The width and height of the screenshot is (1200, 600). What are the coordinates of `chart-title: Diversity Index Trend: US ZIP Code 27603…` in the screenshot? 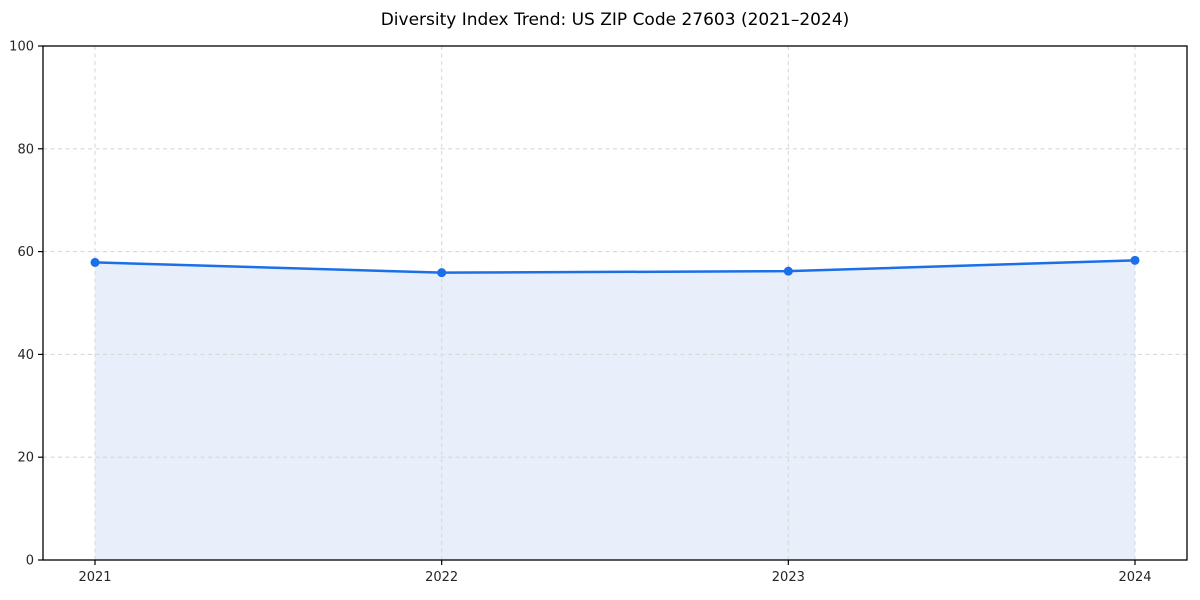 It's located at (615, 20).